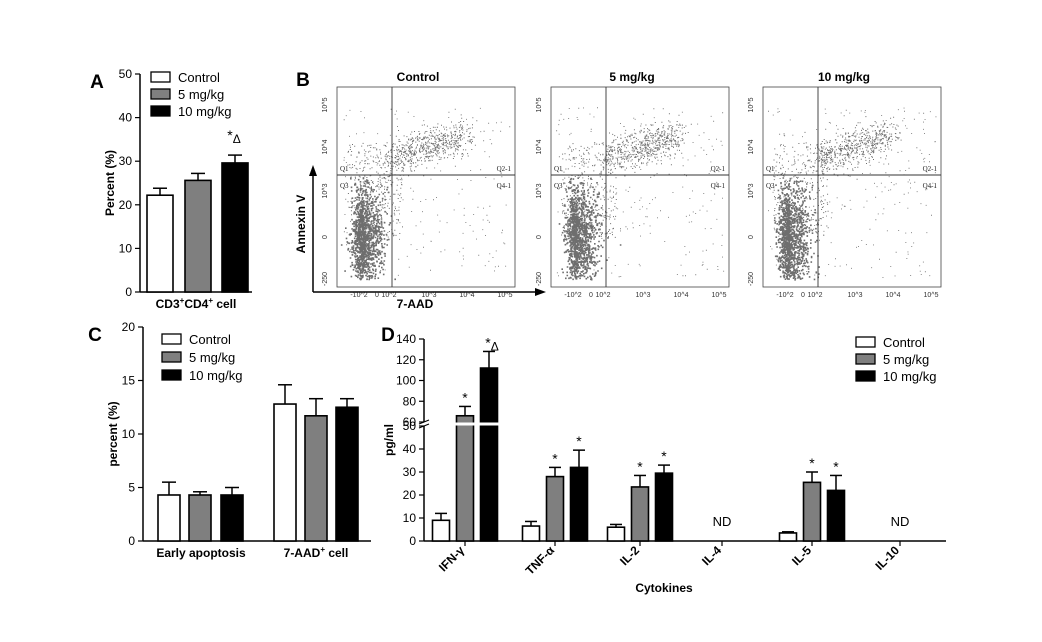 The height and width of the screenshot is (642, 1042). What do you see at coordinates (812, 511) in the screenshot?
I see `d-bar-il-5-5-mg-kg` at bounding box center [812, 511].